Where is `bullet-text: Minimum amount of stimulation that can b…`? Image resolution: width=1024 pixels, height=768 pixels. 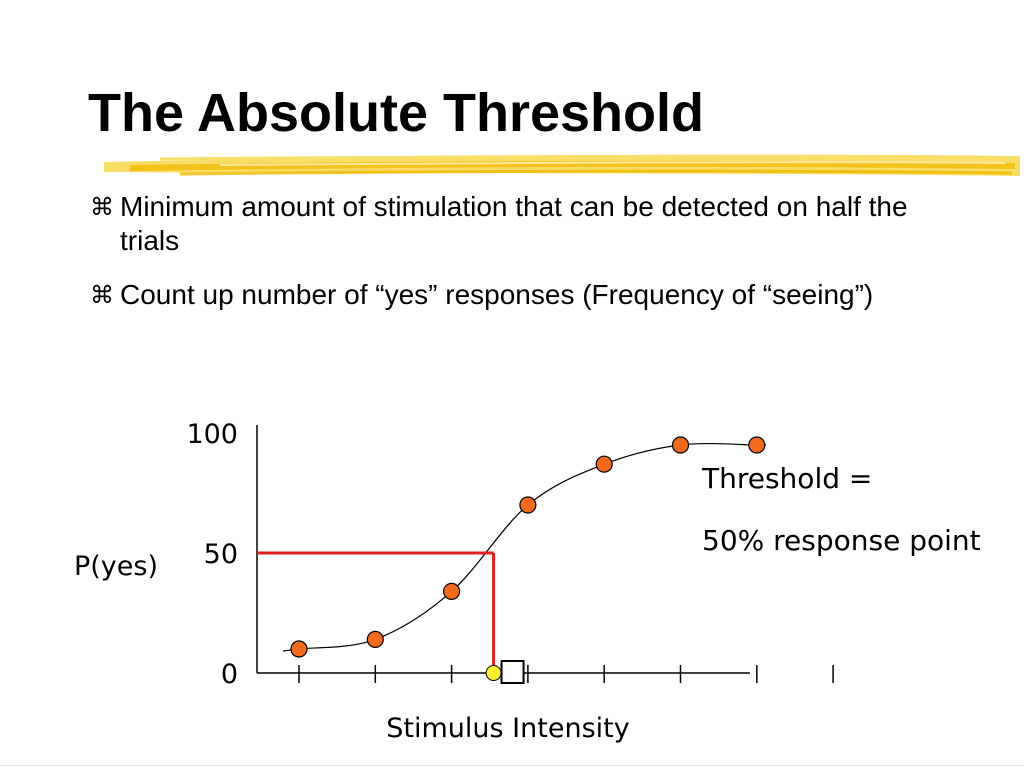
bullet-text: Minimum amount of stimulation that can b… is located at coordinates (514, 223).